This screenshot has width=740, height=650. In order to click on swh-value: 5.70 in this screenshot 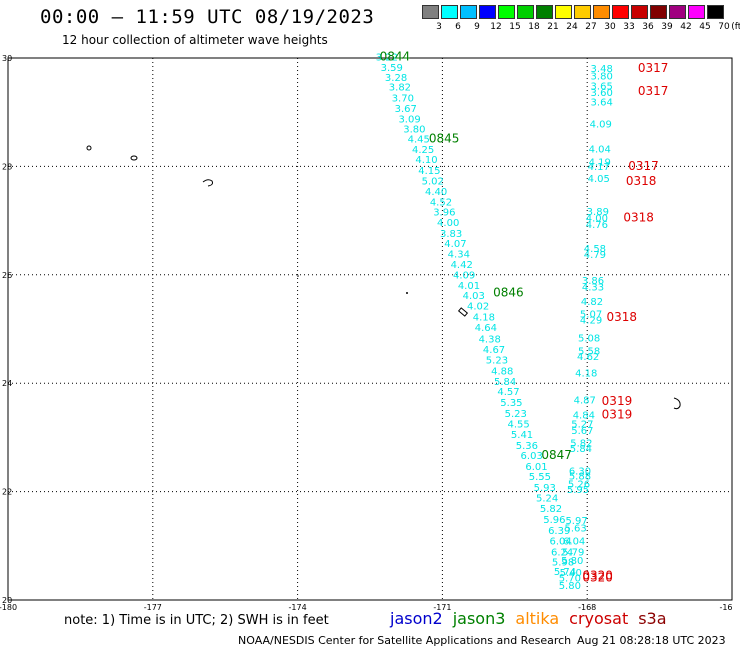, I will do `click(570, 579)`.